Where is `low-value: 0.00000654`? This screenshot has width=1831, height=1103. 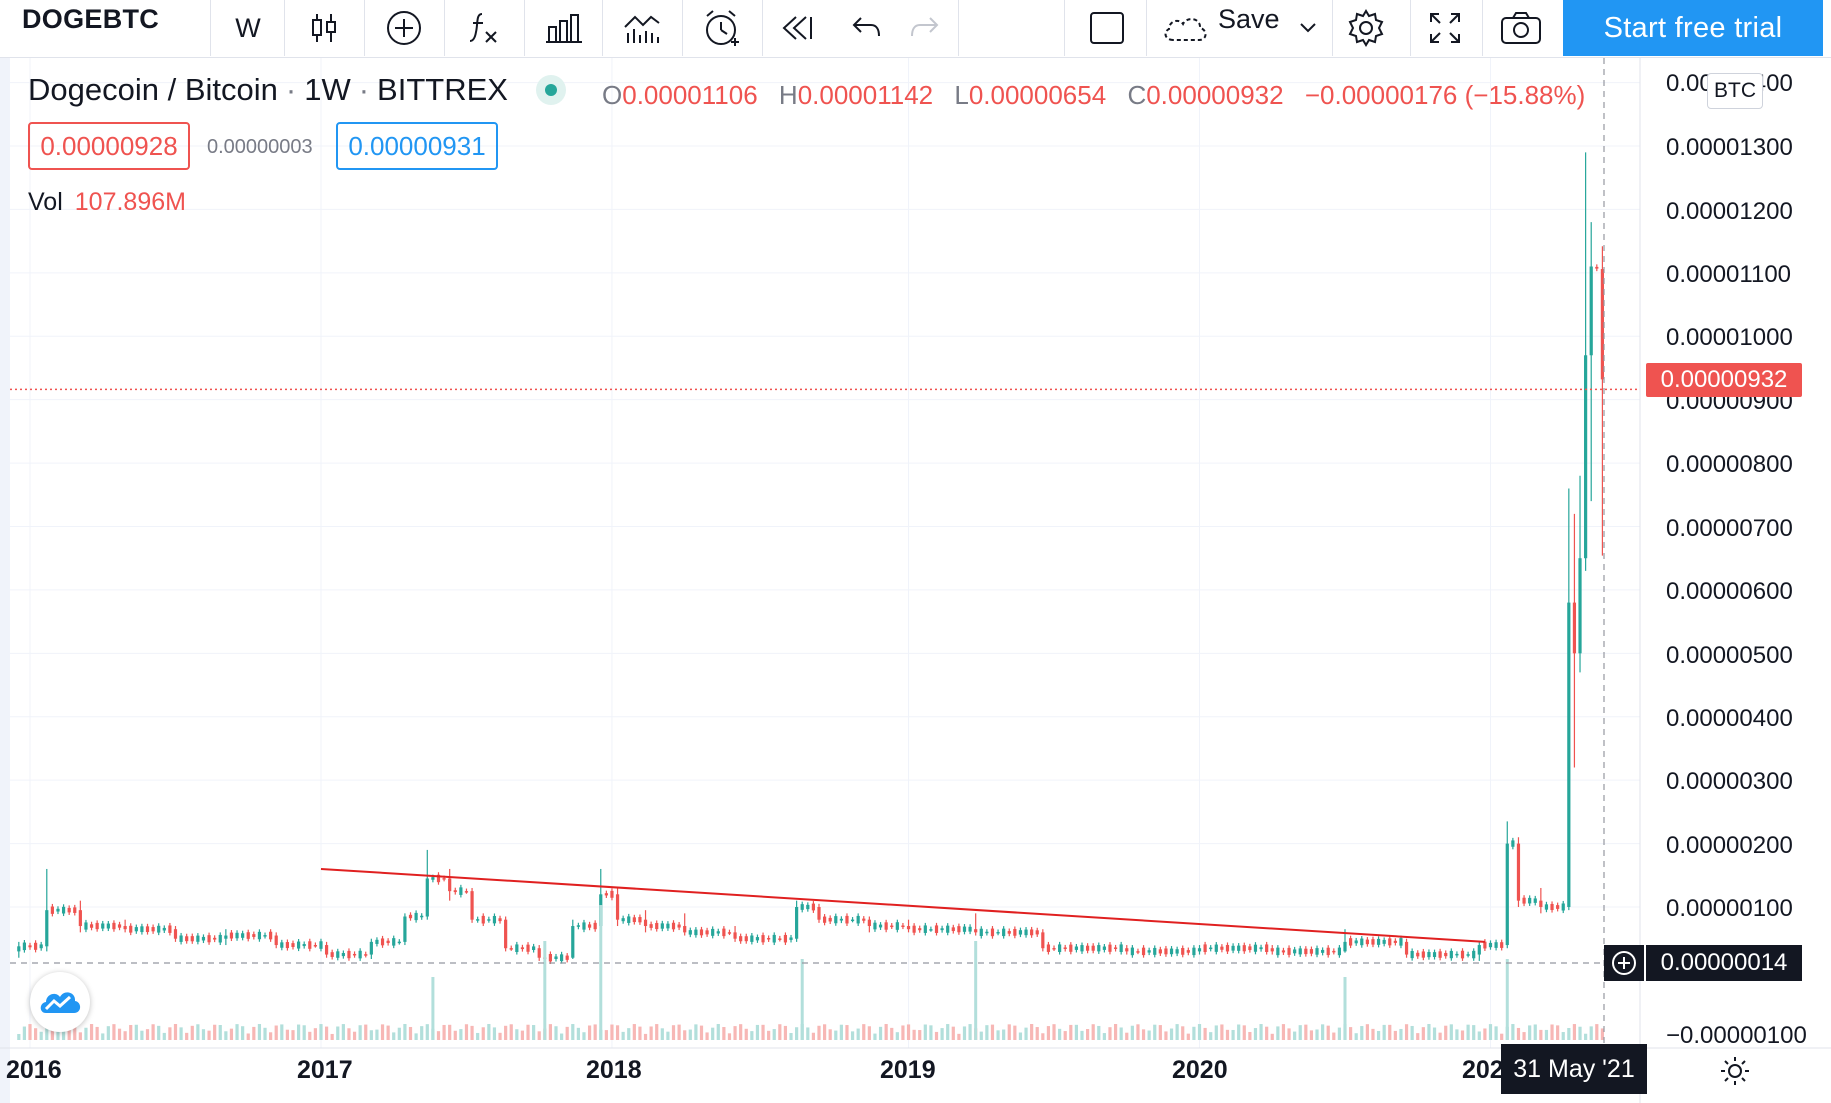
low-value: 0.00000654 is located at coordinates (1037, 95).